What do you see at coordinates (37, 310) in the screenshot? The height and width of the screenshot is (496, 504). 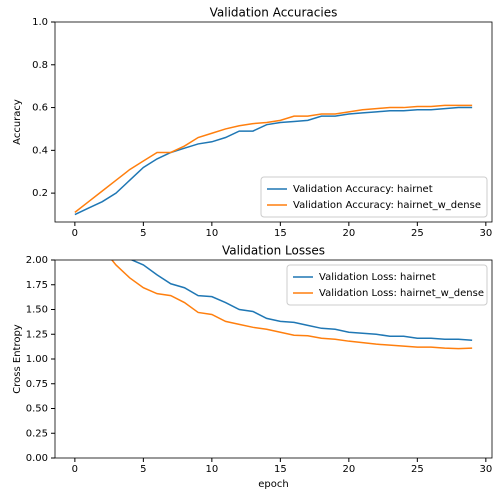 I see `y-tick-label: 1.50` at bounding box center [37, 310].